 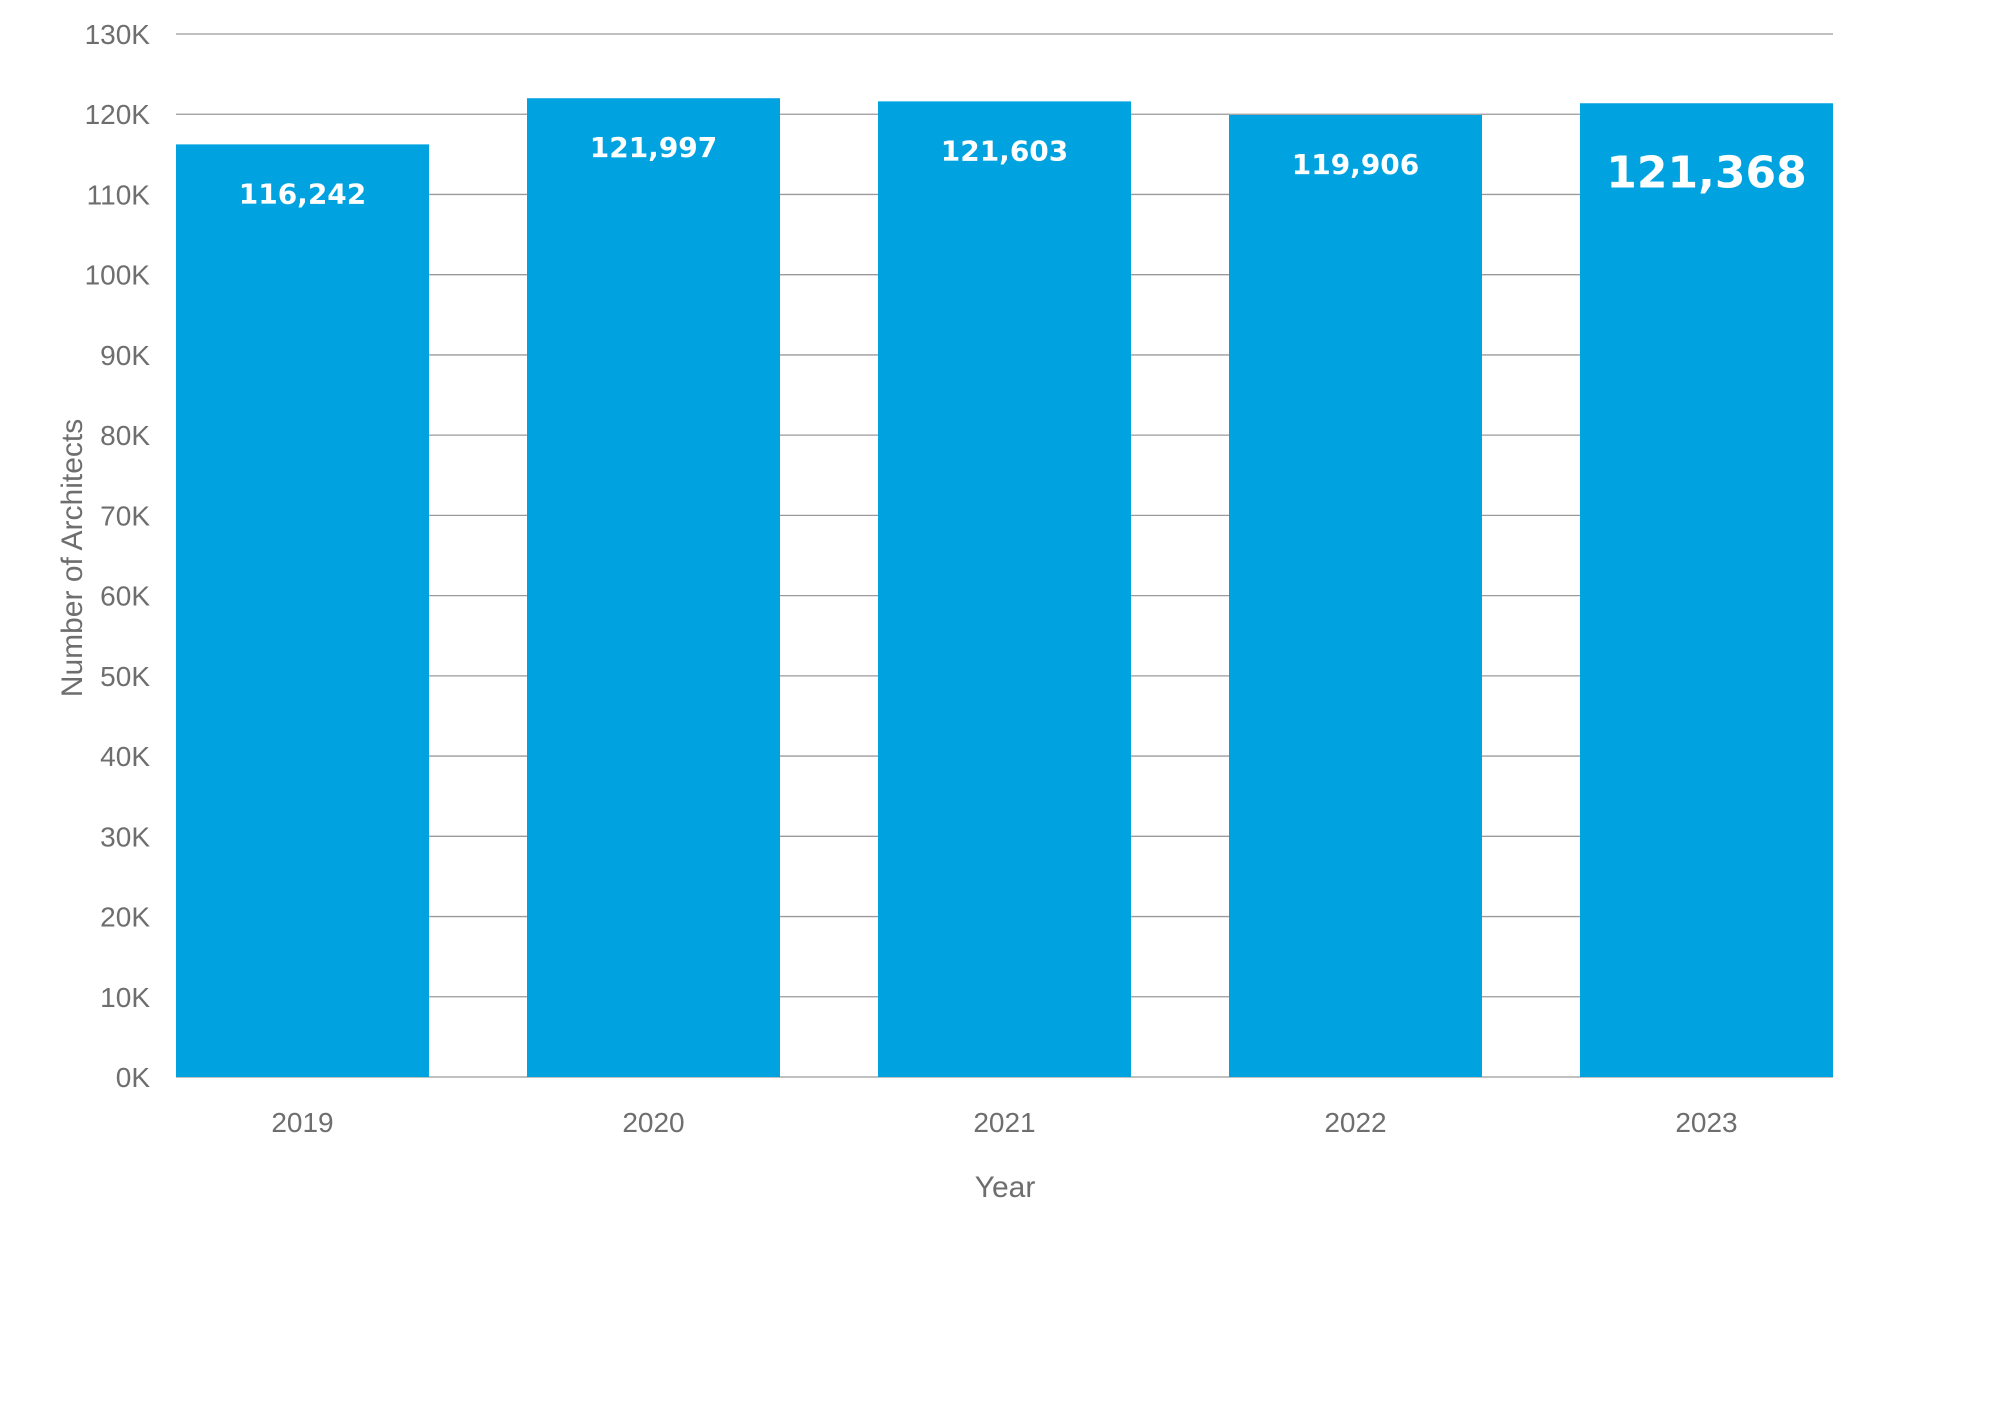 What do you see at coordinates (1005, 1187) in the screenshot?
I see `x-axis-title: Year` at bounding box center [1005, 1187].